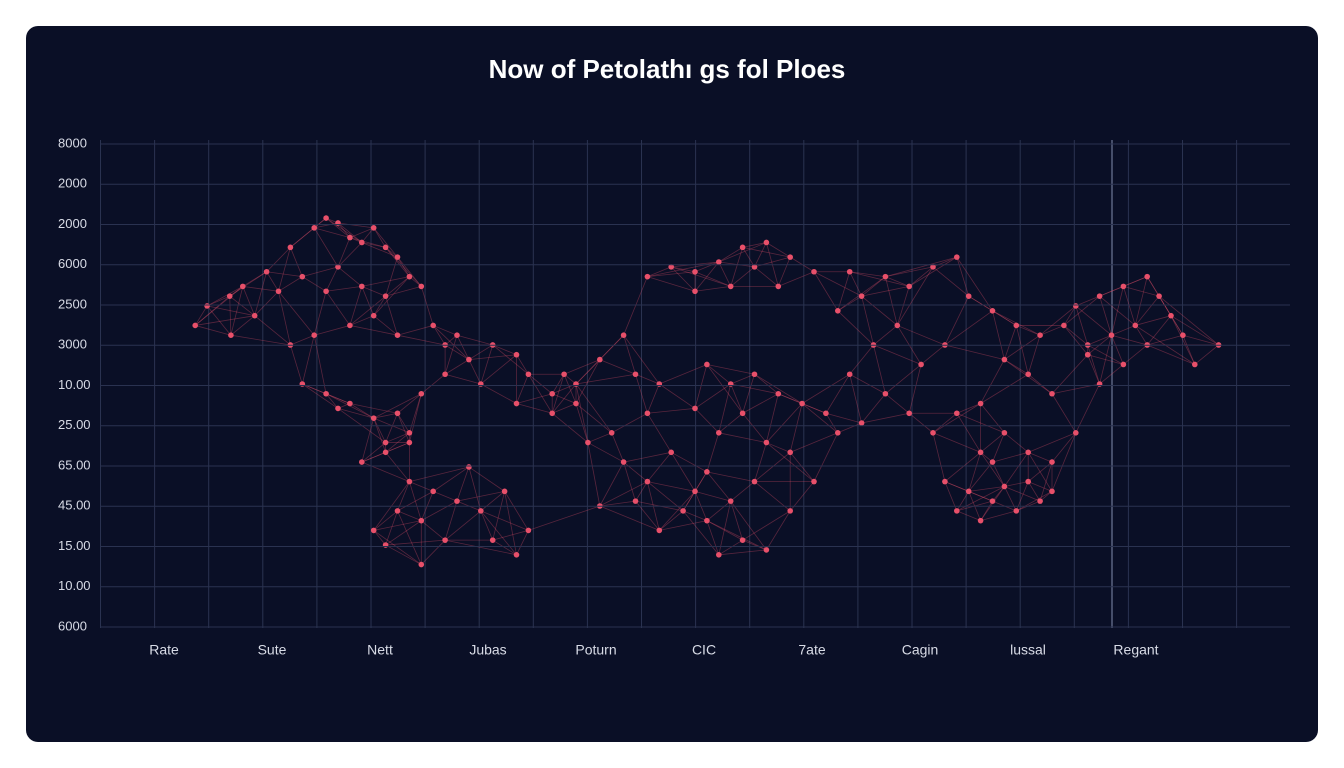 The width and height of the screenshot is (1344, 768). I want to click on chart-title: Now of Petolathı gs fol Ploes, so click(667, 69).